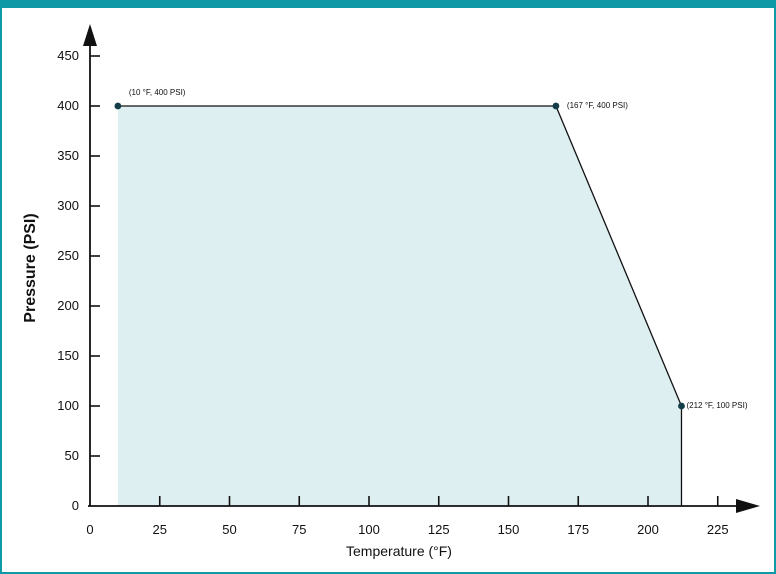 The width and height of the screenshot is (776, 574). I want to click on x-tick-label-0: 0, so click(89, 529).